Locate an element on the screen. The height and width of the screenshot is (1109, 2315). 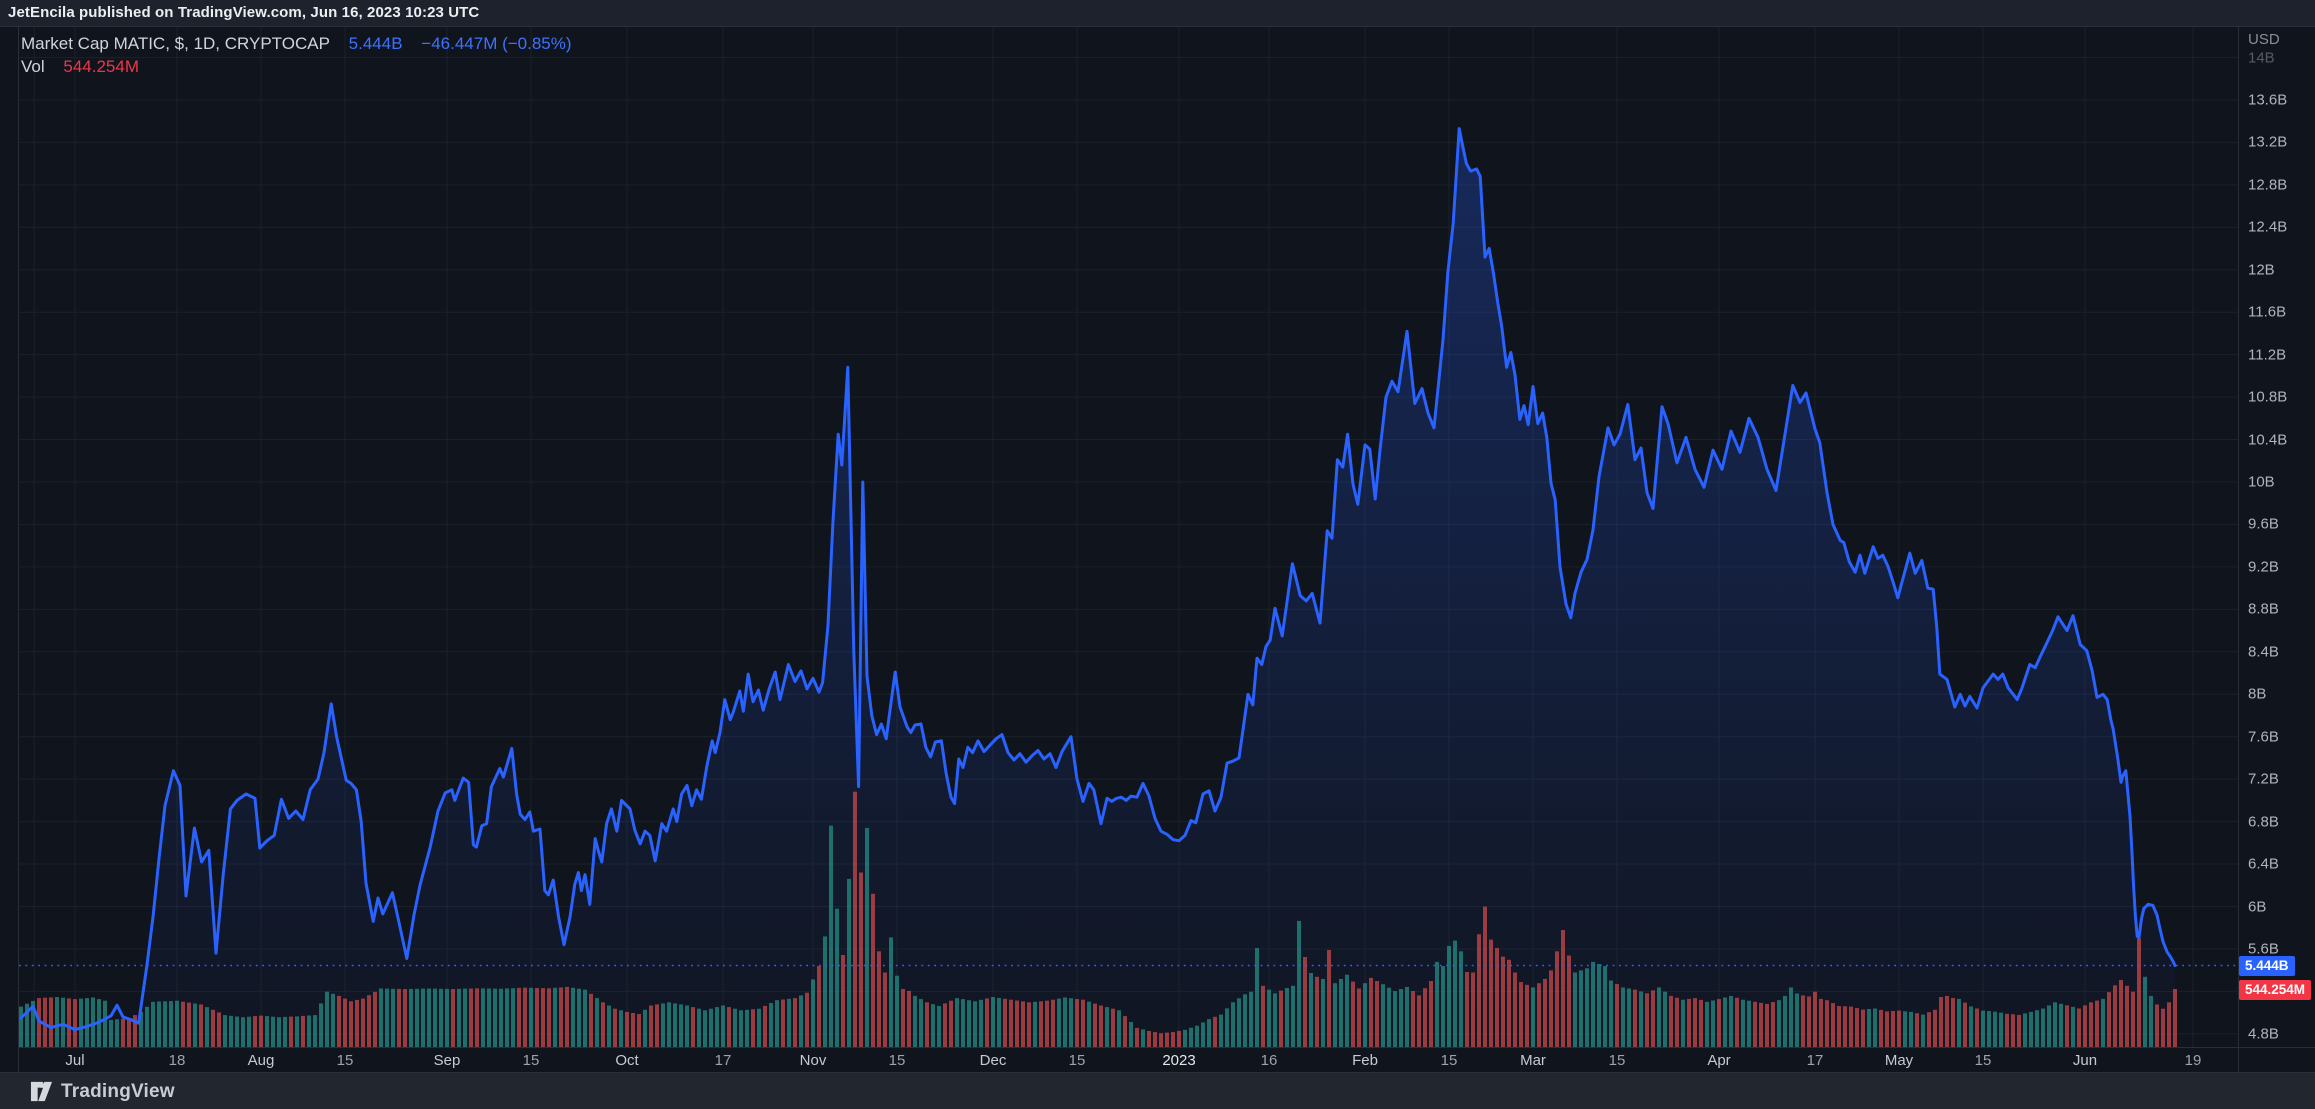
y-axis-tick-label: 8.4B is located at coordinates (2263, 652).